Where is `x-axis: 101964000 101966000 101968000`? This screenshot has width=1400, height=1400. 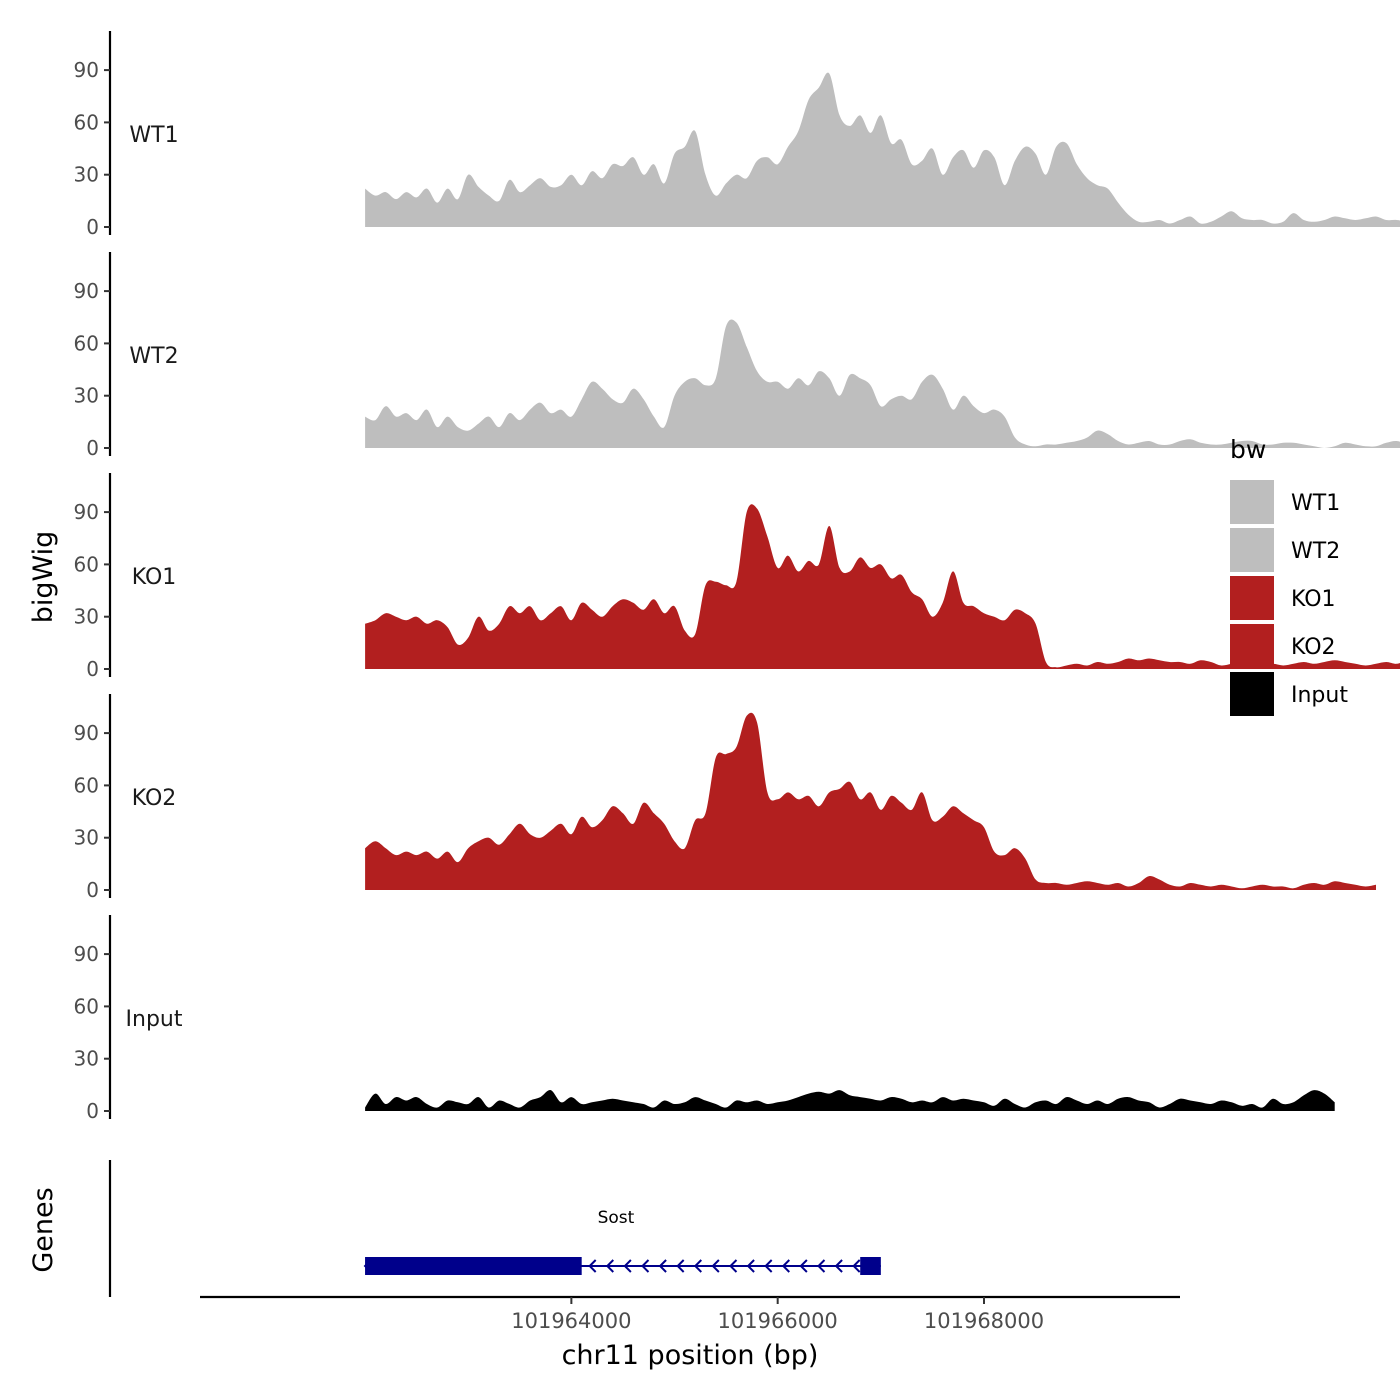
x-axis: 101964000 101966000 101968000 is located at coordinates (690, 1314).